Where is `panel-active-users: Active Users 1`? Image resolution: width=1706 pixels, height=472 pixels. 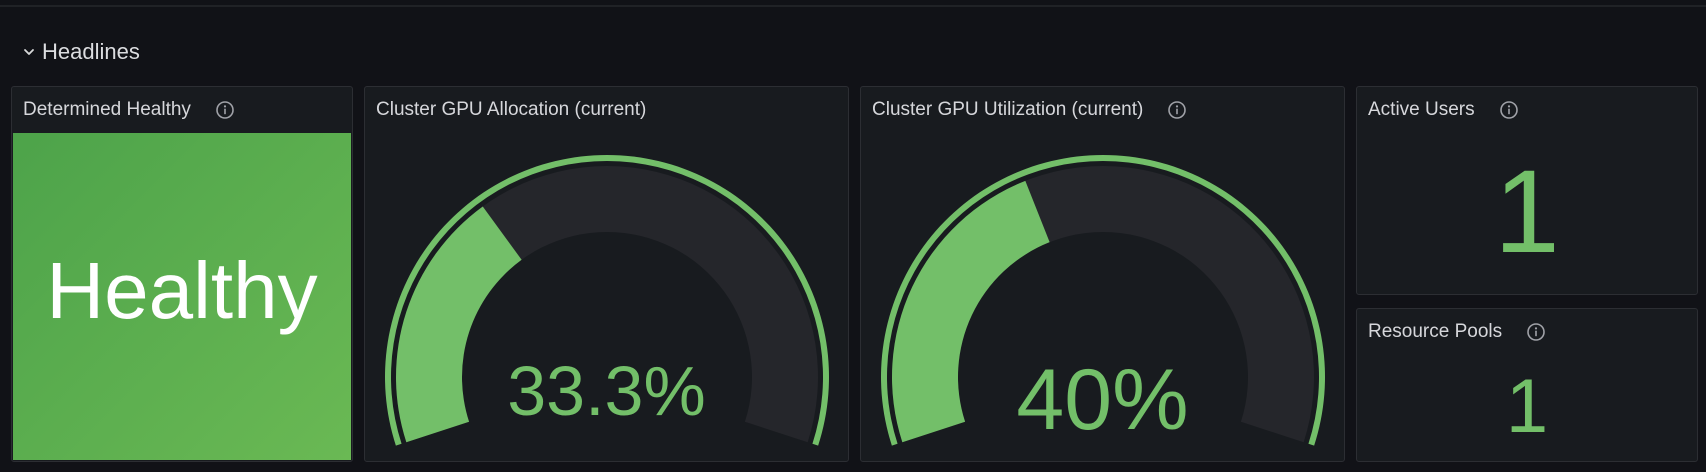
panel-active-users: Active Users 1 is located at coordinates (1527, 190).